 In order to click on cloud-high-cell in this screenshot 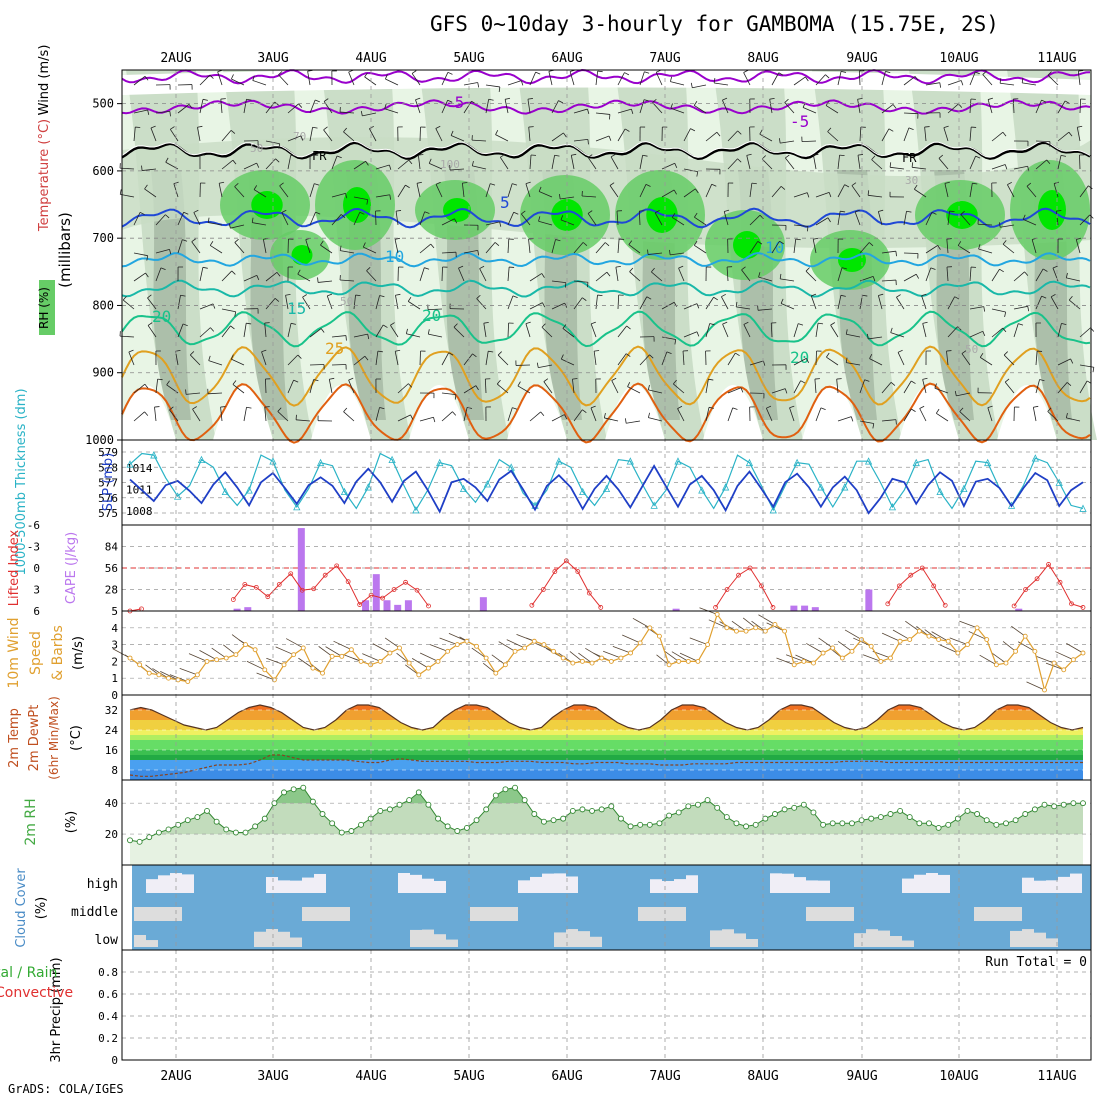, I will do `click(788, 883)`.